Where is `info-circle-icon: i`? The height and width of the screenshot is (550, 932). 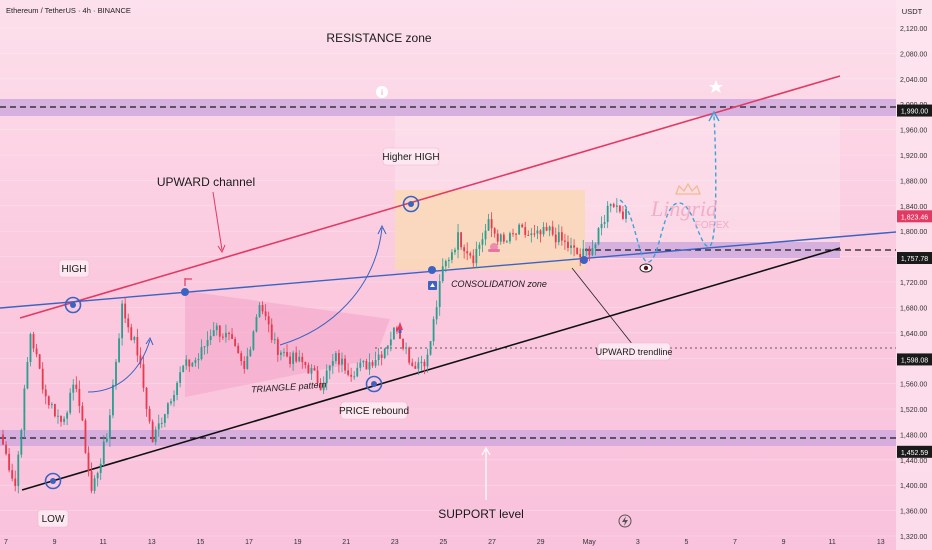 info-circle-icon: i is located at coordinates (382, 92).